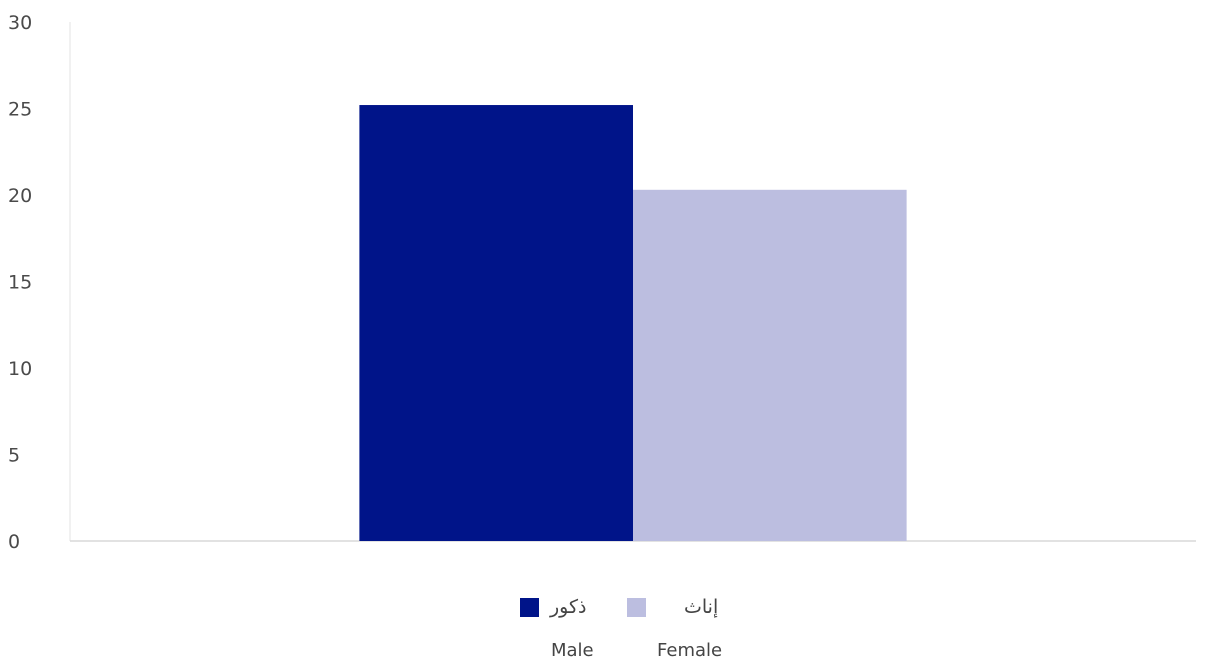 Image resolution: width=1210 pixels, height=664 pixels. I want to click on legend-swatch-male, so click(529, 607).